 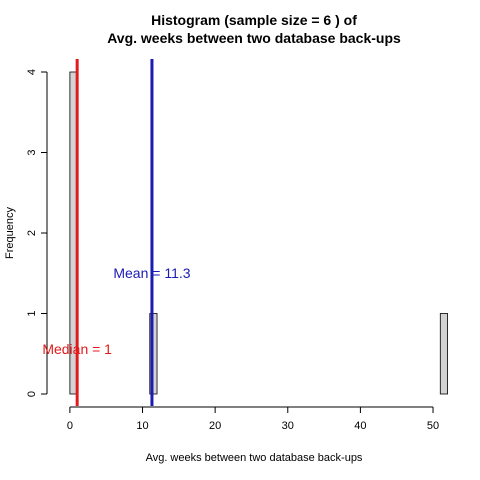 I want to click on histogram-bar, so click(x=443, y=354).